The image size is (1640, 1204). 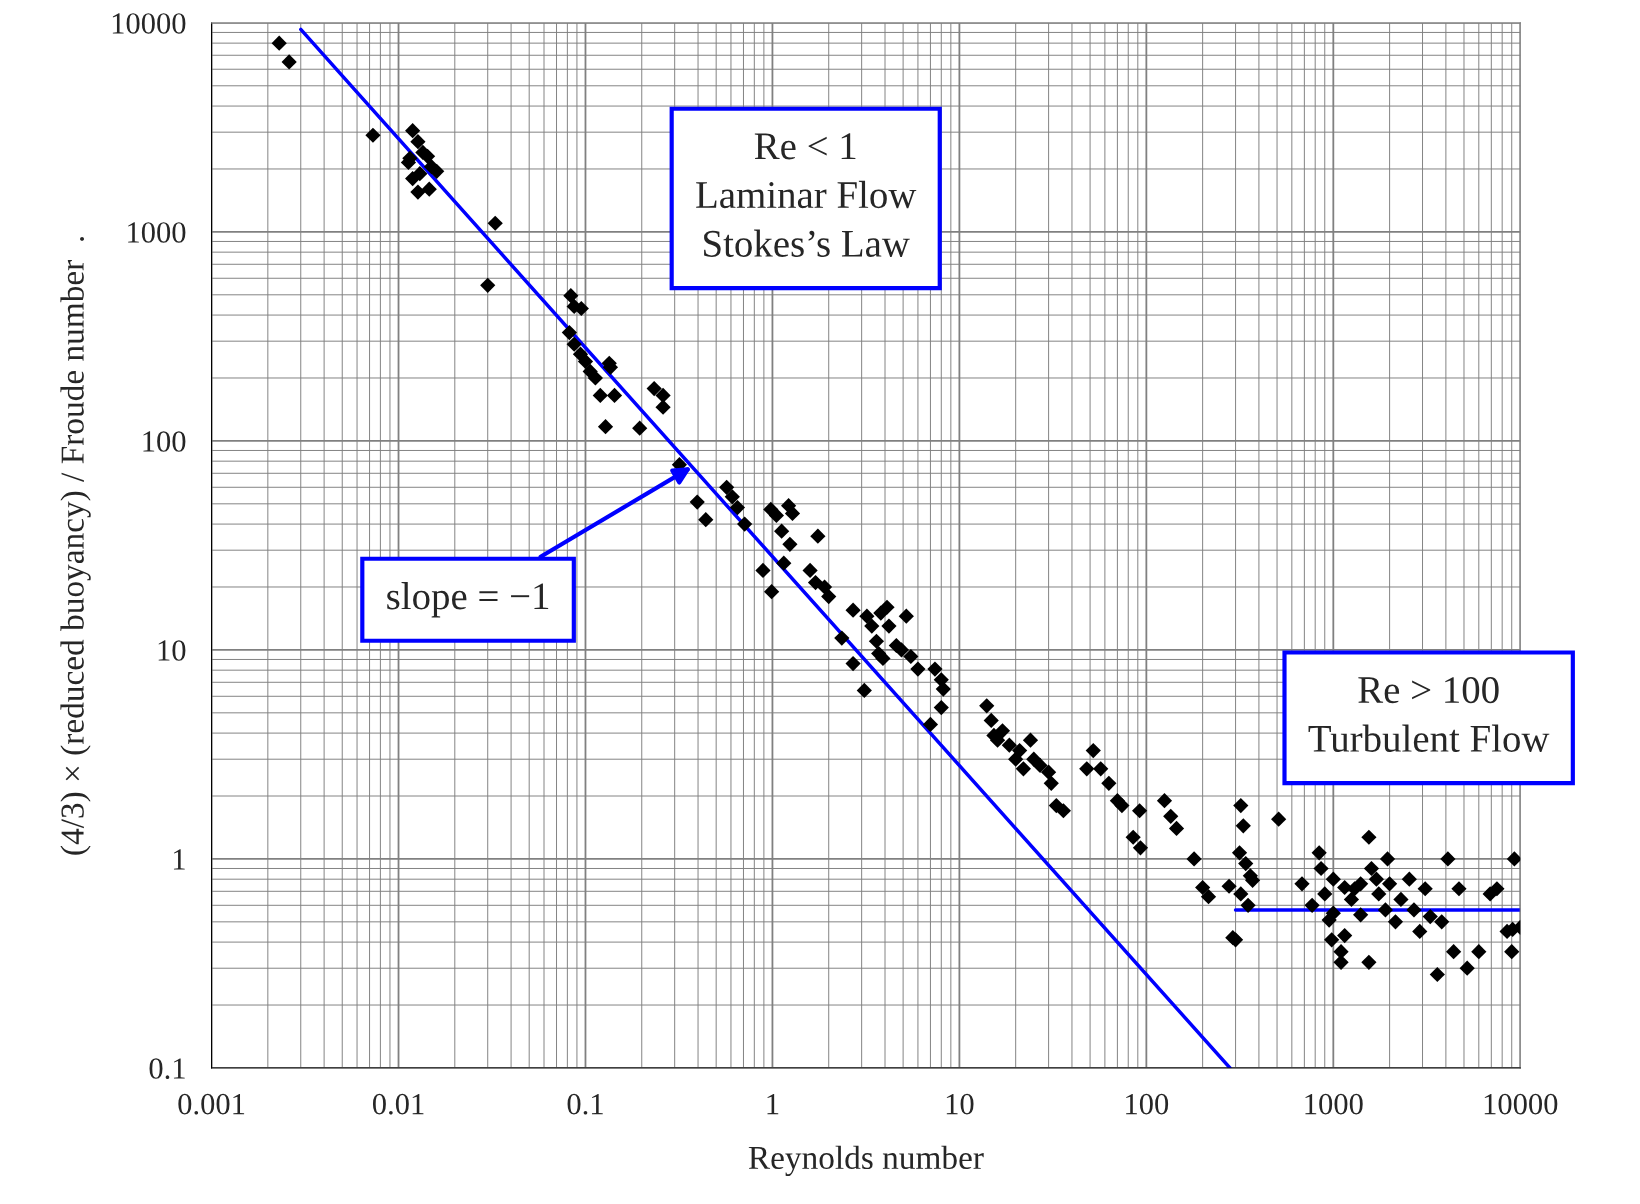 What do you see at coordinates (468, 600) in the screenshot?
I see `annotation: slope = −1` at bounding box center [468, 600].